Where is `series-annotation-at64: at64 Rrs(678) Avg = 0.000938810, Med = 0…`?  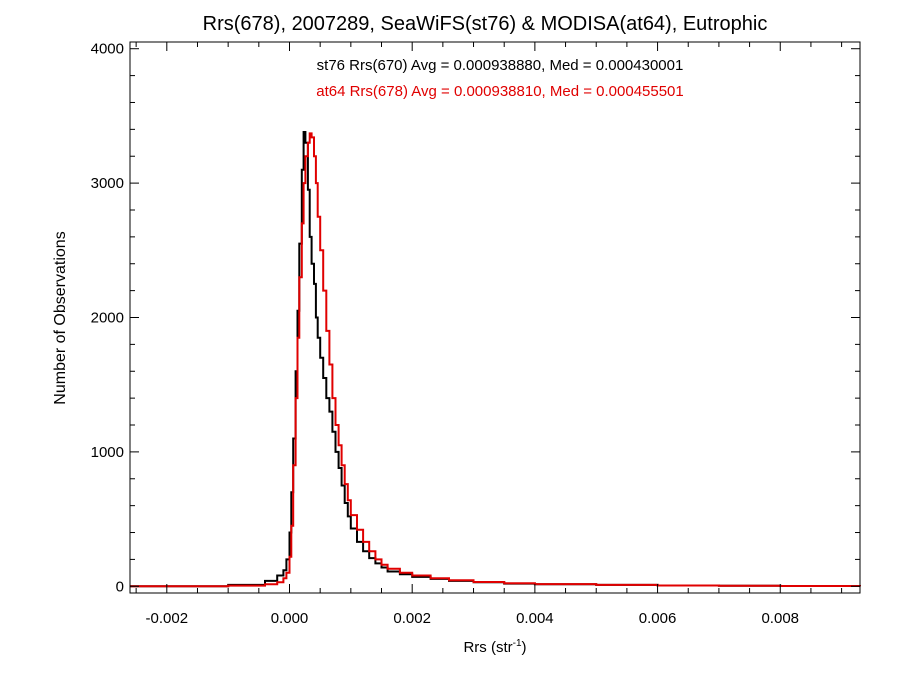 series-annotation-at64: at64 Rrs(678) Avg = 0.000938810, Med = 0… is located at coordinates (500, 91).